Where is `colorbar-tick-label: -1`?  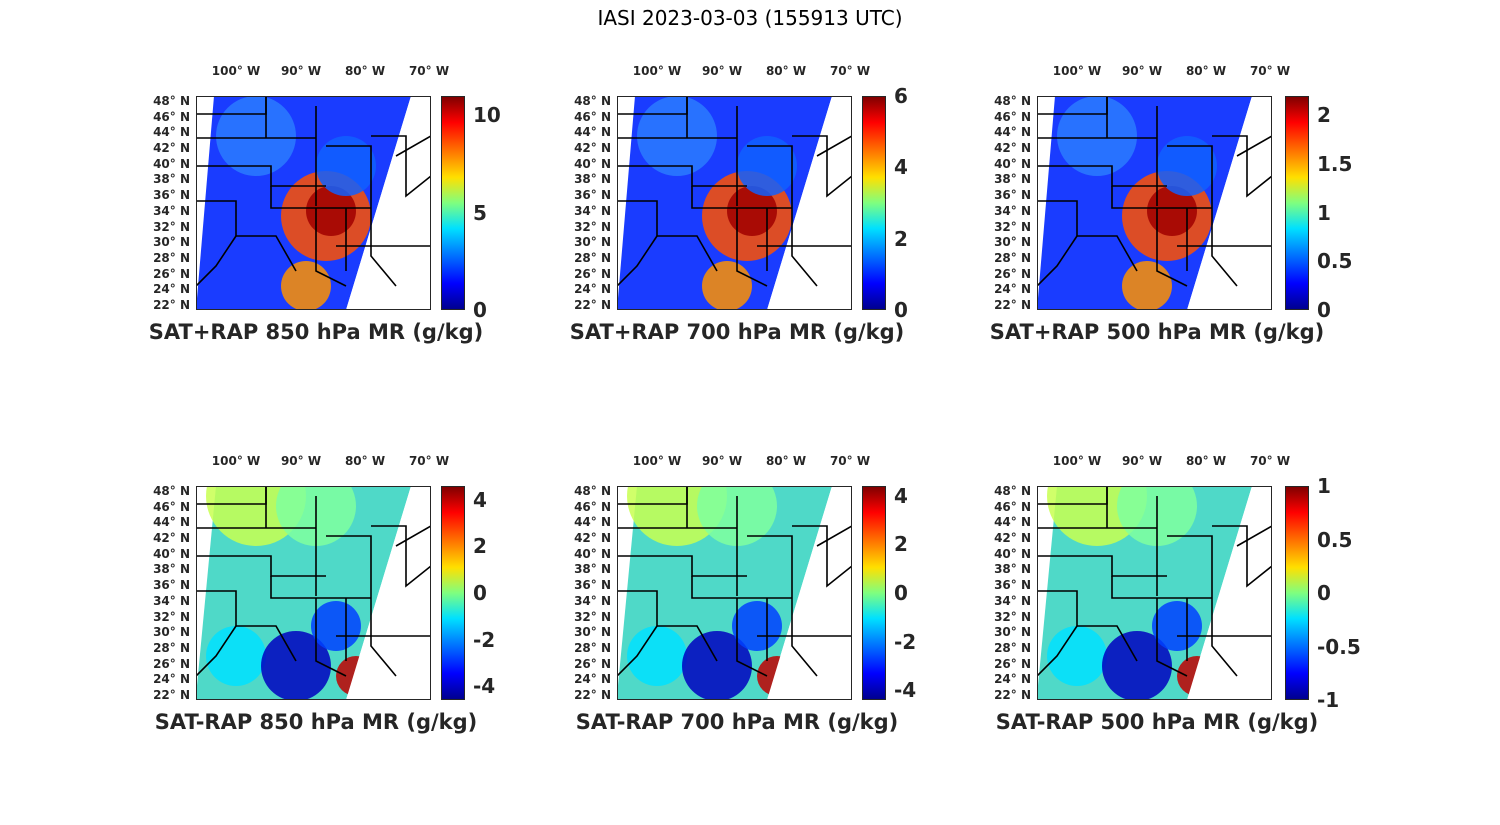 colorbar-tick-label: -1 is located at coordinates (1328, 700).